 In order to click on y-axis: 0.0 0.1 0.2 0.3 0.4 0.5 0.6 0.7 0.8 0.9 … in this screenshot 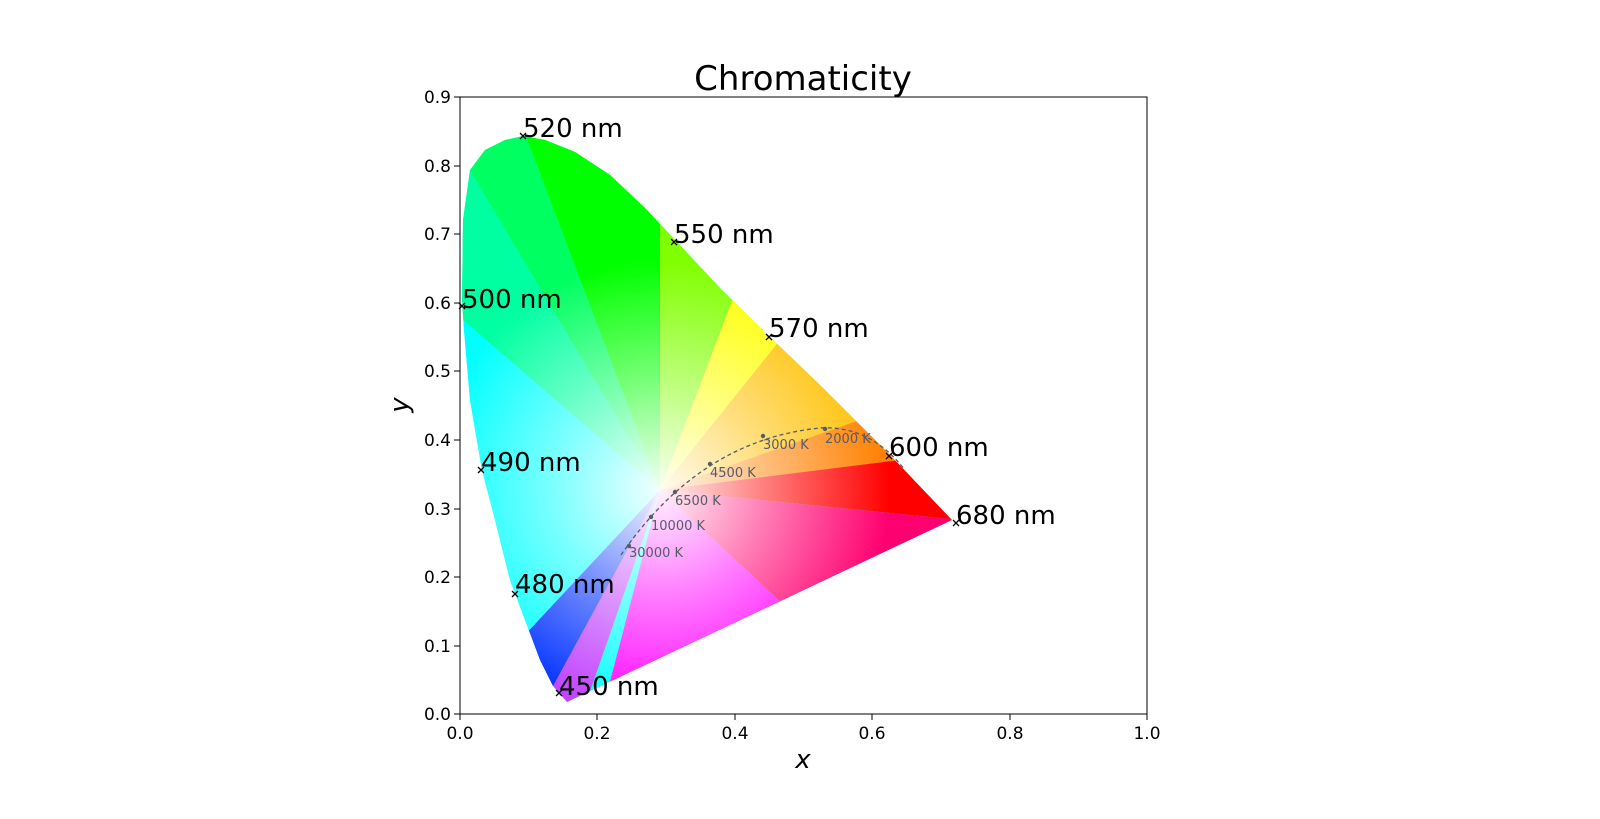, I will do `click(422, 406)`.